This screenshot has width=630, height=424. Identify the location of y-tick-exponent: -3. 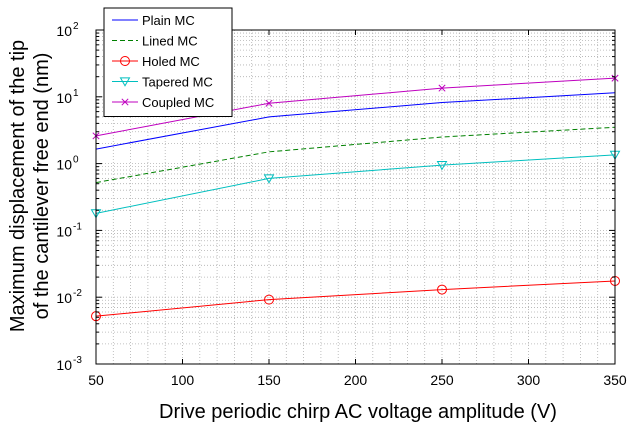
(77, 360).